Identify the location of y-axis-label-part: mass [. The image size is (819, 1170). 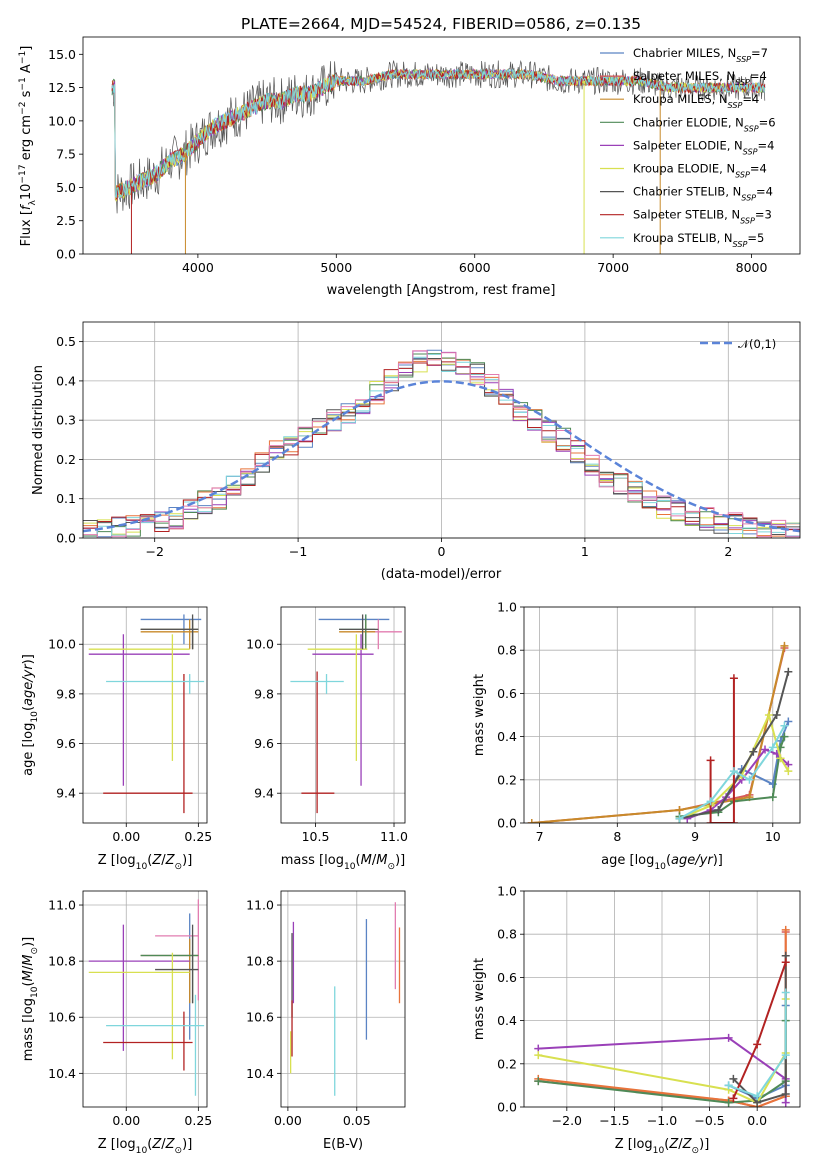
(28, 1039).